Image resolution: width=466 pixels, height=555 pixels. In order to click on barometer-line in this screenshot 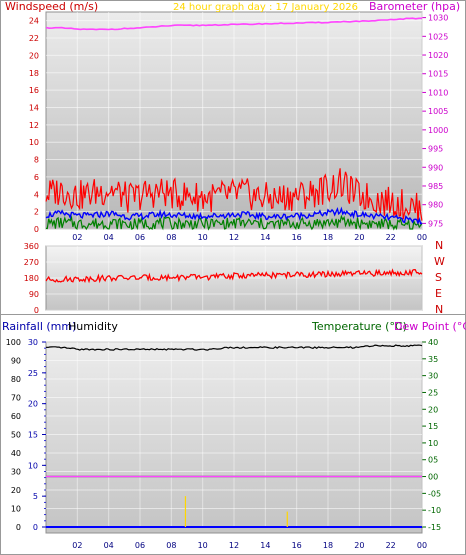, I will do `click(233, 24)`.